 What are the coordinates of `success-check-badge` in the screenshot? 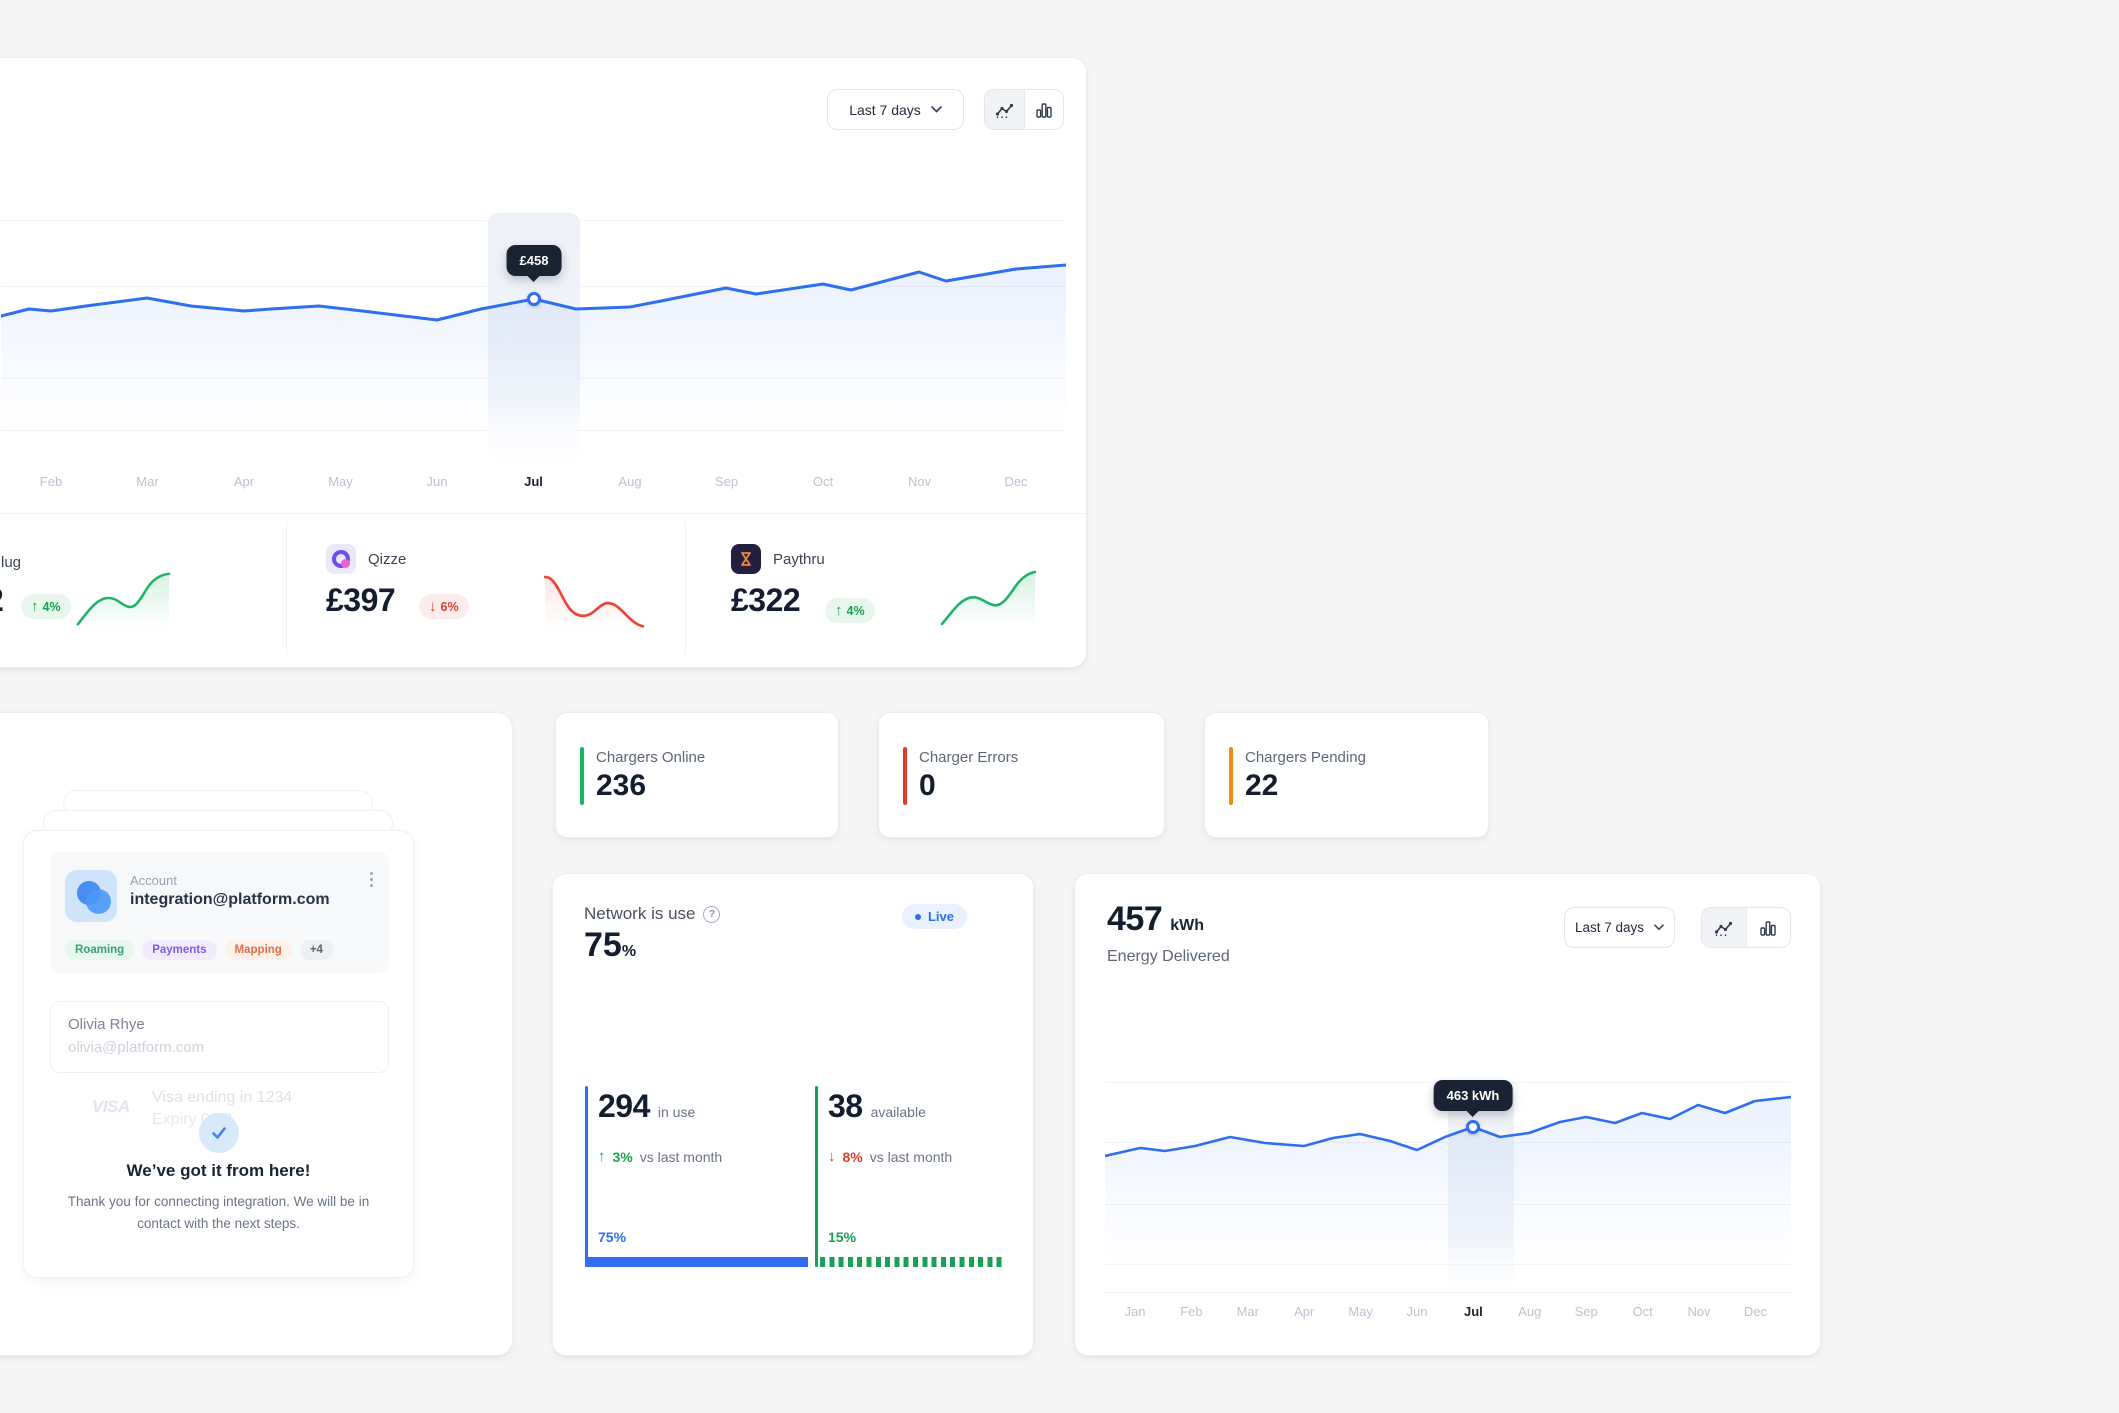 It's located at (218, 1133).